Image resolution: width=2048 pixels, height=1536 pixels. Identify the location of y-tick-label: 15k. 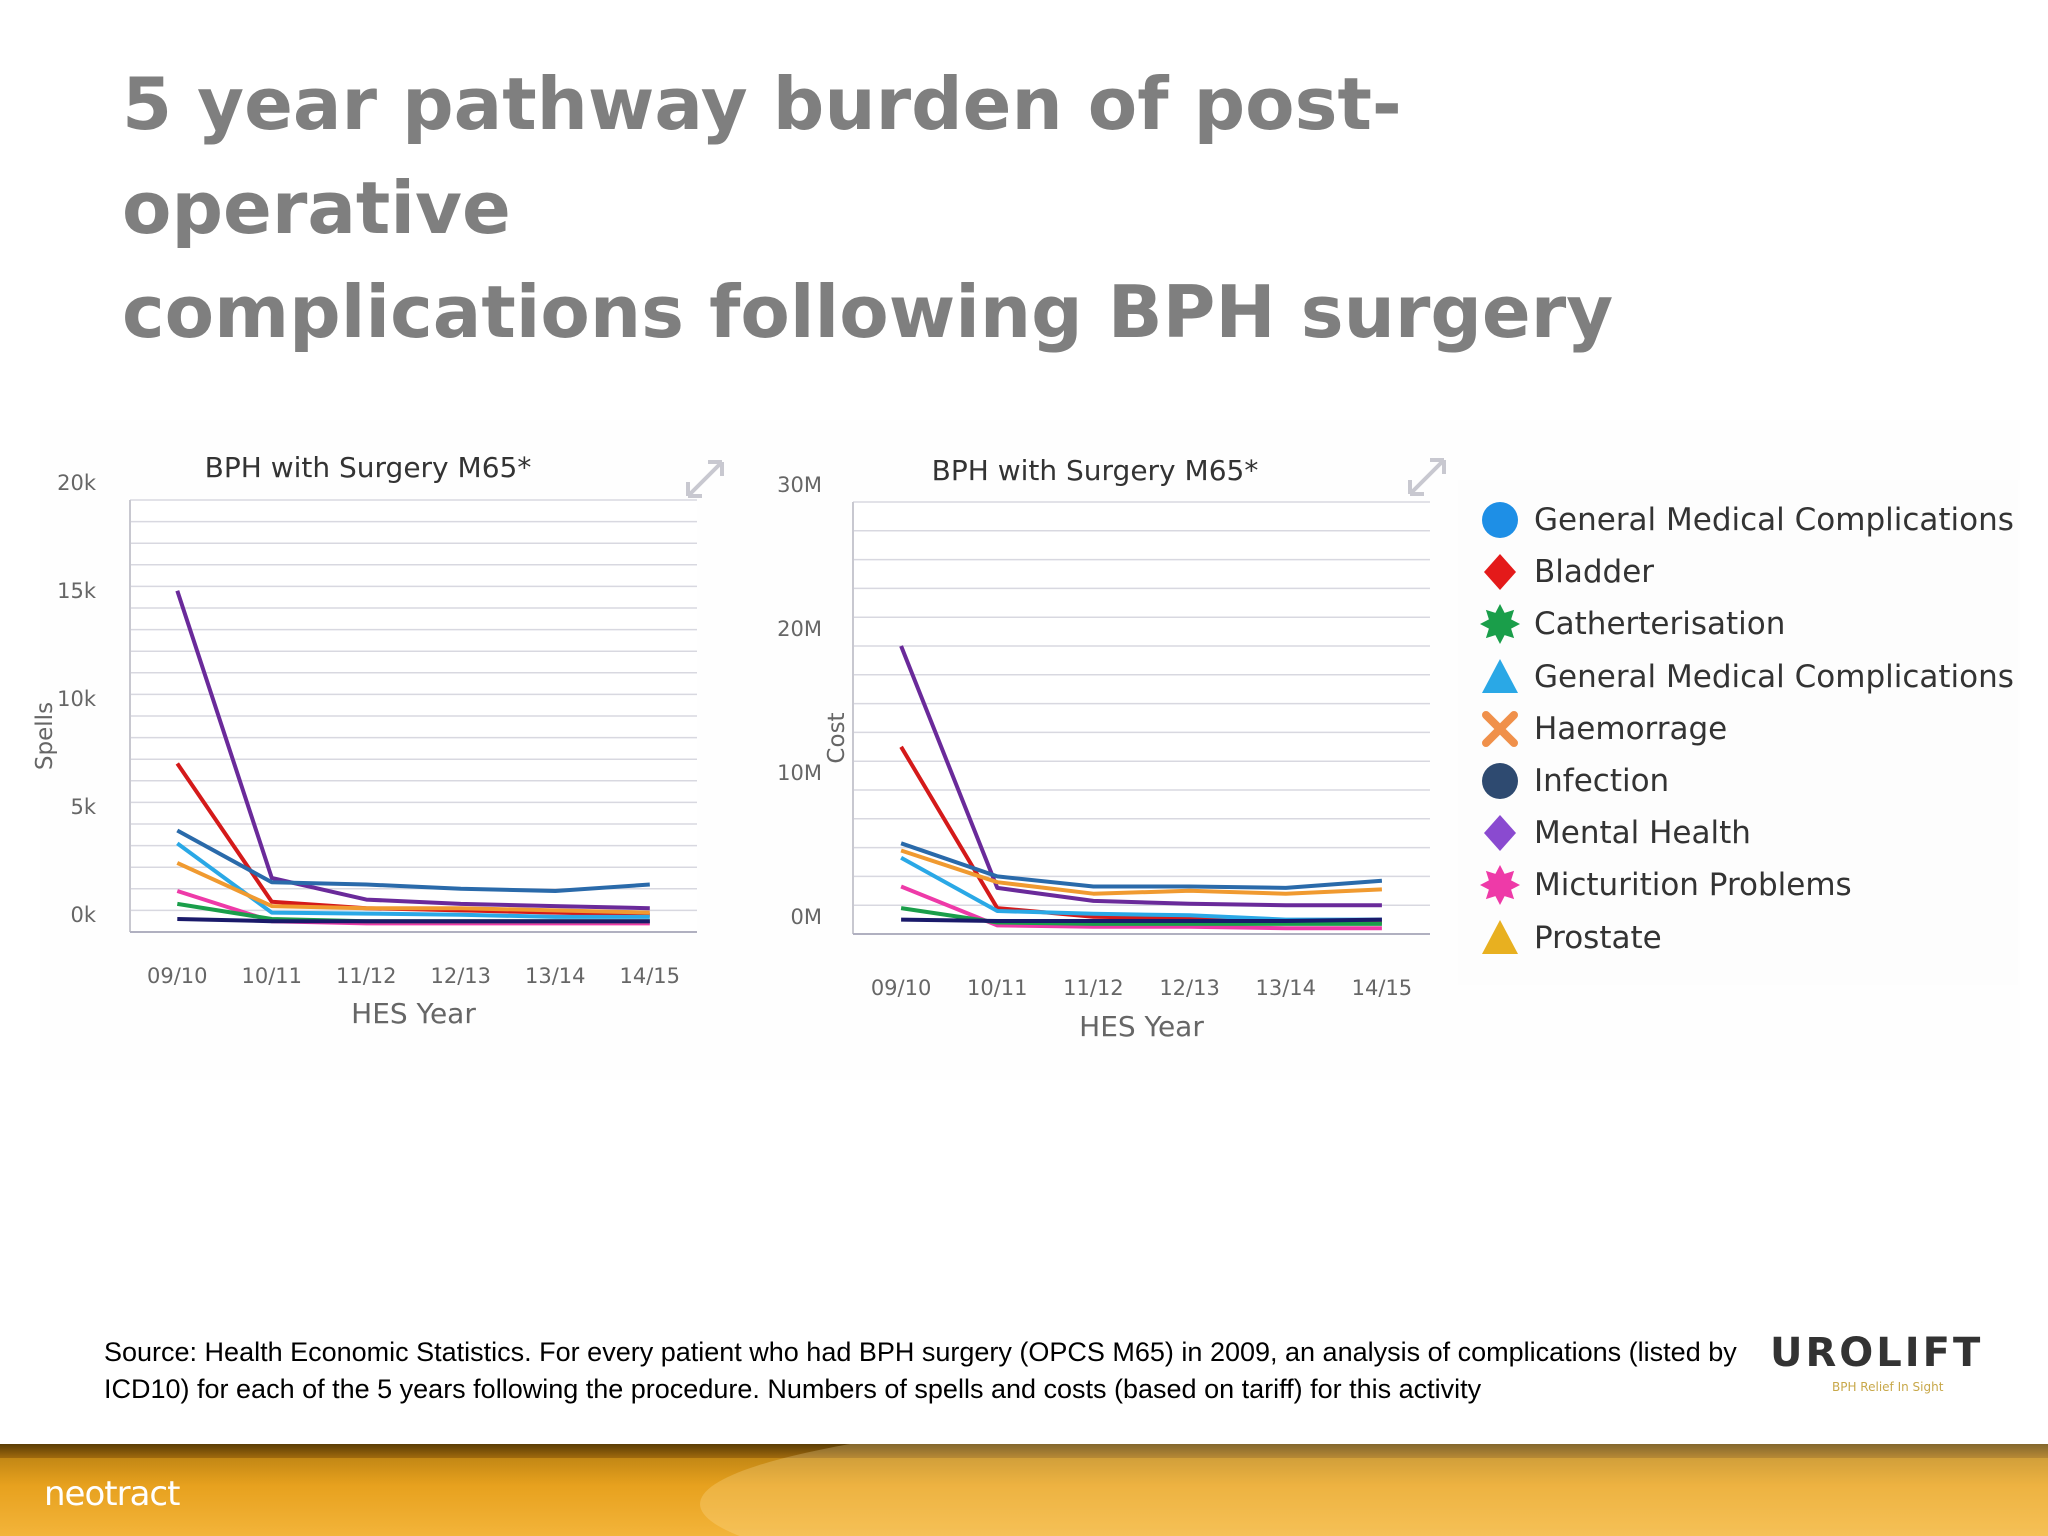
(77, 591).